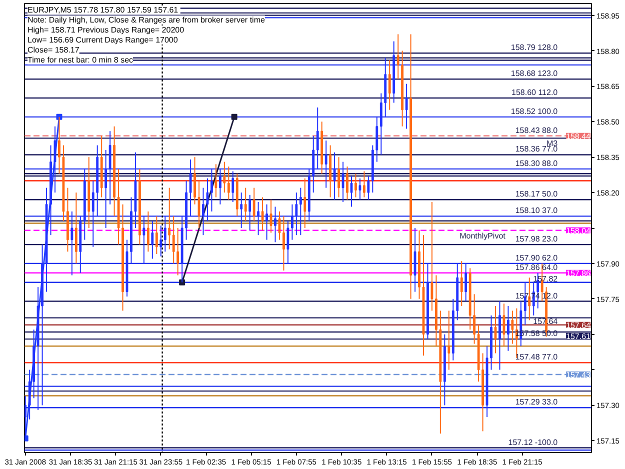  Describe the element at coordinates (534, 111) in the screenshot. I see `annotation: 158.52 100.0` at that location.